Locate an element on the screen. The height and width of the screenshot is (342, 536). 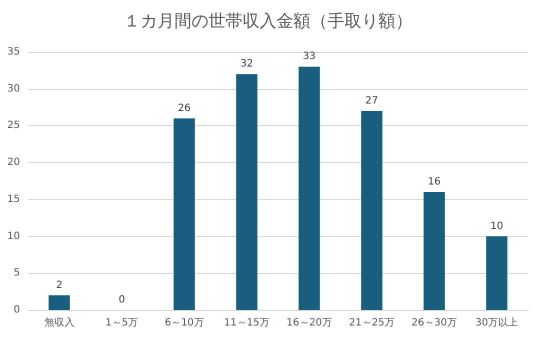
data-label: 32 is located at coordinates (247, 64).